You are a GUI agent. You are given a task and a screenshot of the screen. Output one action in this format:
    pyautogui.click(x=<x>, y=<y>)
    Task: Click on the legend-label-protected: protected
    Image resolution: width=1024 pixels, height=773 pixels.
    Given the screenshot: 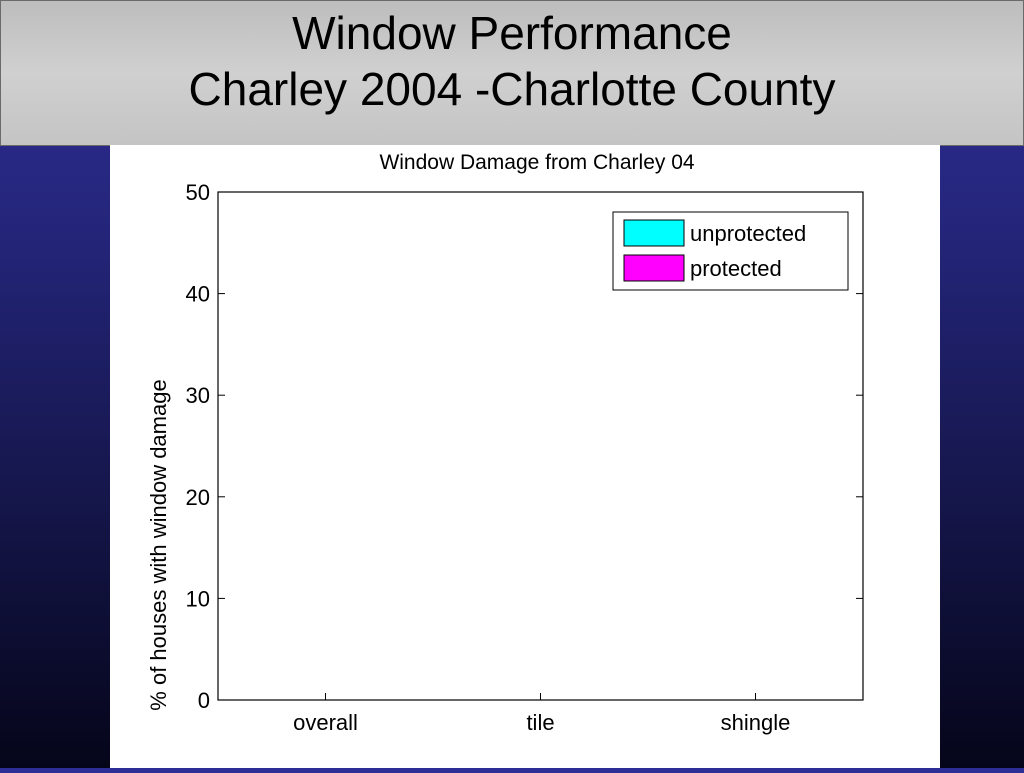 What is the action you would take?
    pyautogui.click(x=736, y=268)
    